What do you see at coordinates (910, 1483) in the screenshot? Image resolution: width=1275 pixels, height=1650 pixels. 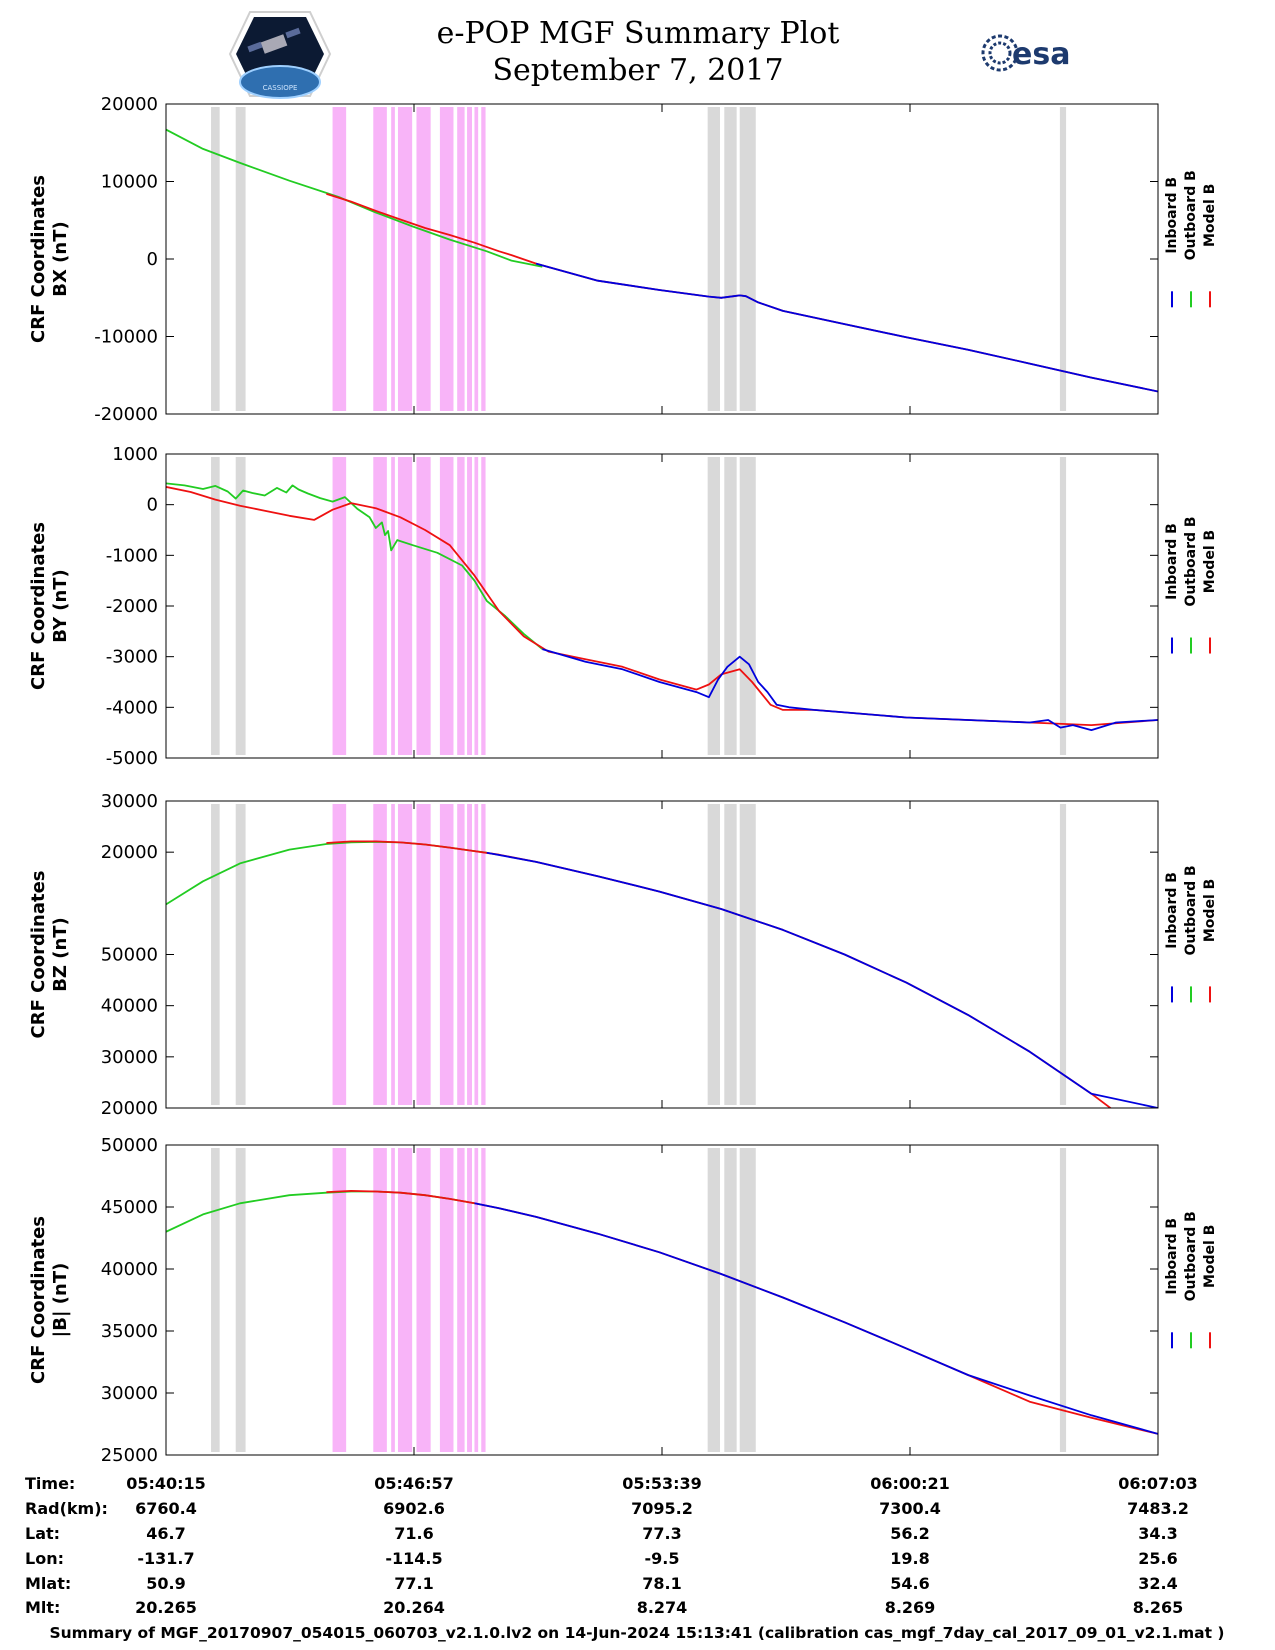 I see `info-cell: 06:00:21` at bounding box center [910, 1483].